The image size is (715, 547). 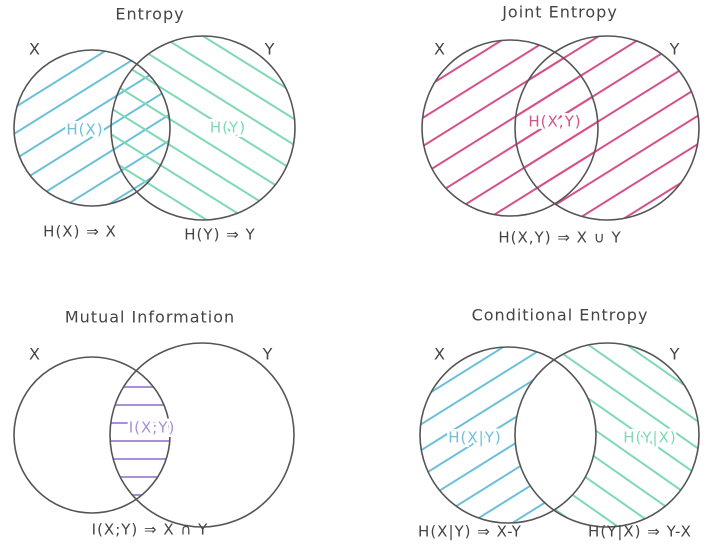 I want to click on caption: H(X|Y) ⇒ X-Y, so click(x=470, y=532).